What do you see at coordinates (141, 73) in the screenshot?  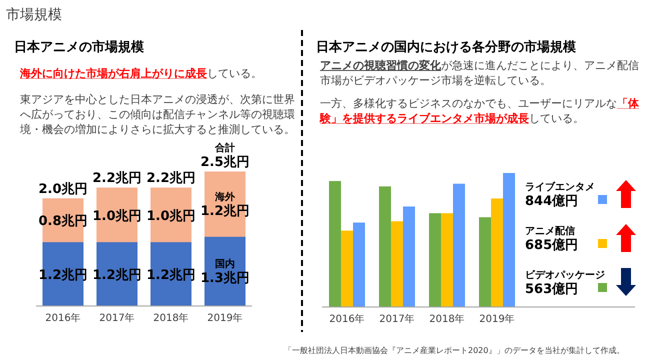 I see `text: 海外に向けた市場が右肩上がりに成長している。` at bounding box center [141, 73].